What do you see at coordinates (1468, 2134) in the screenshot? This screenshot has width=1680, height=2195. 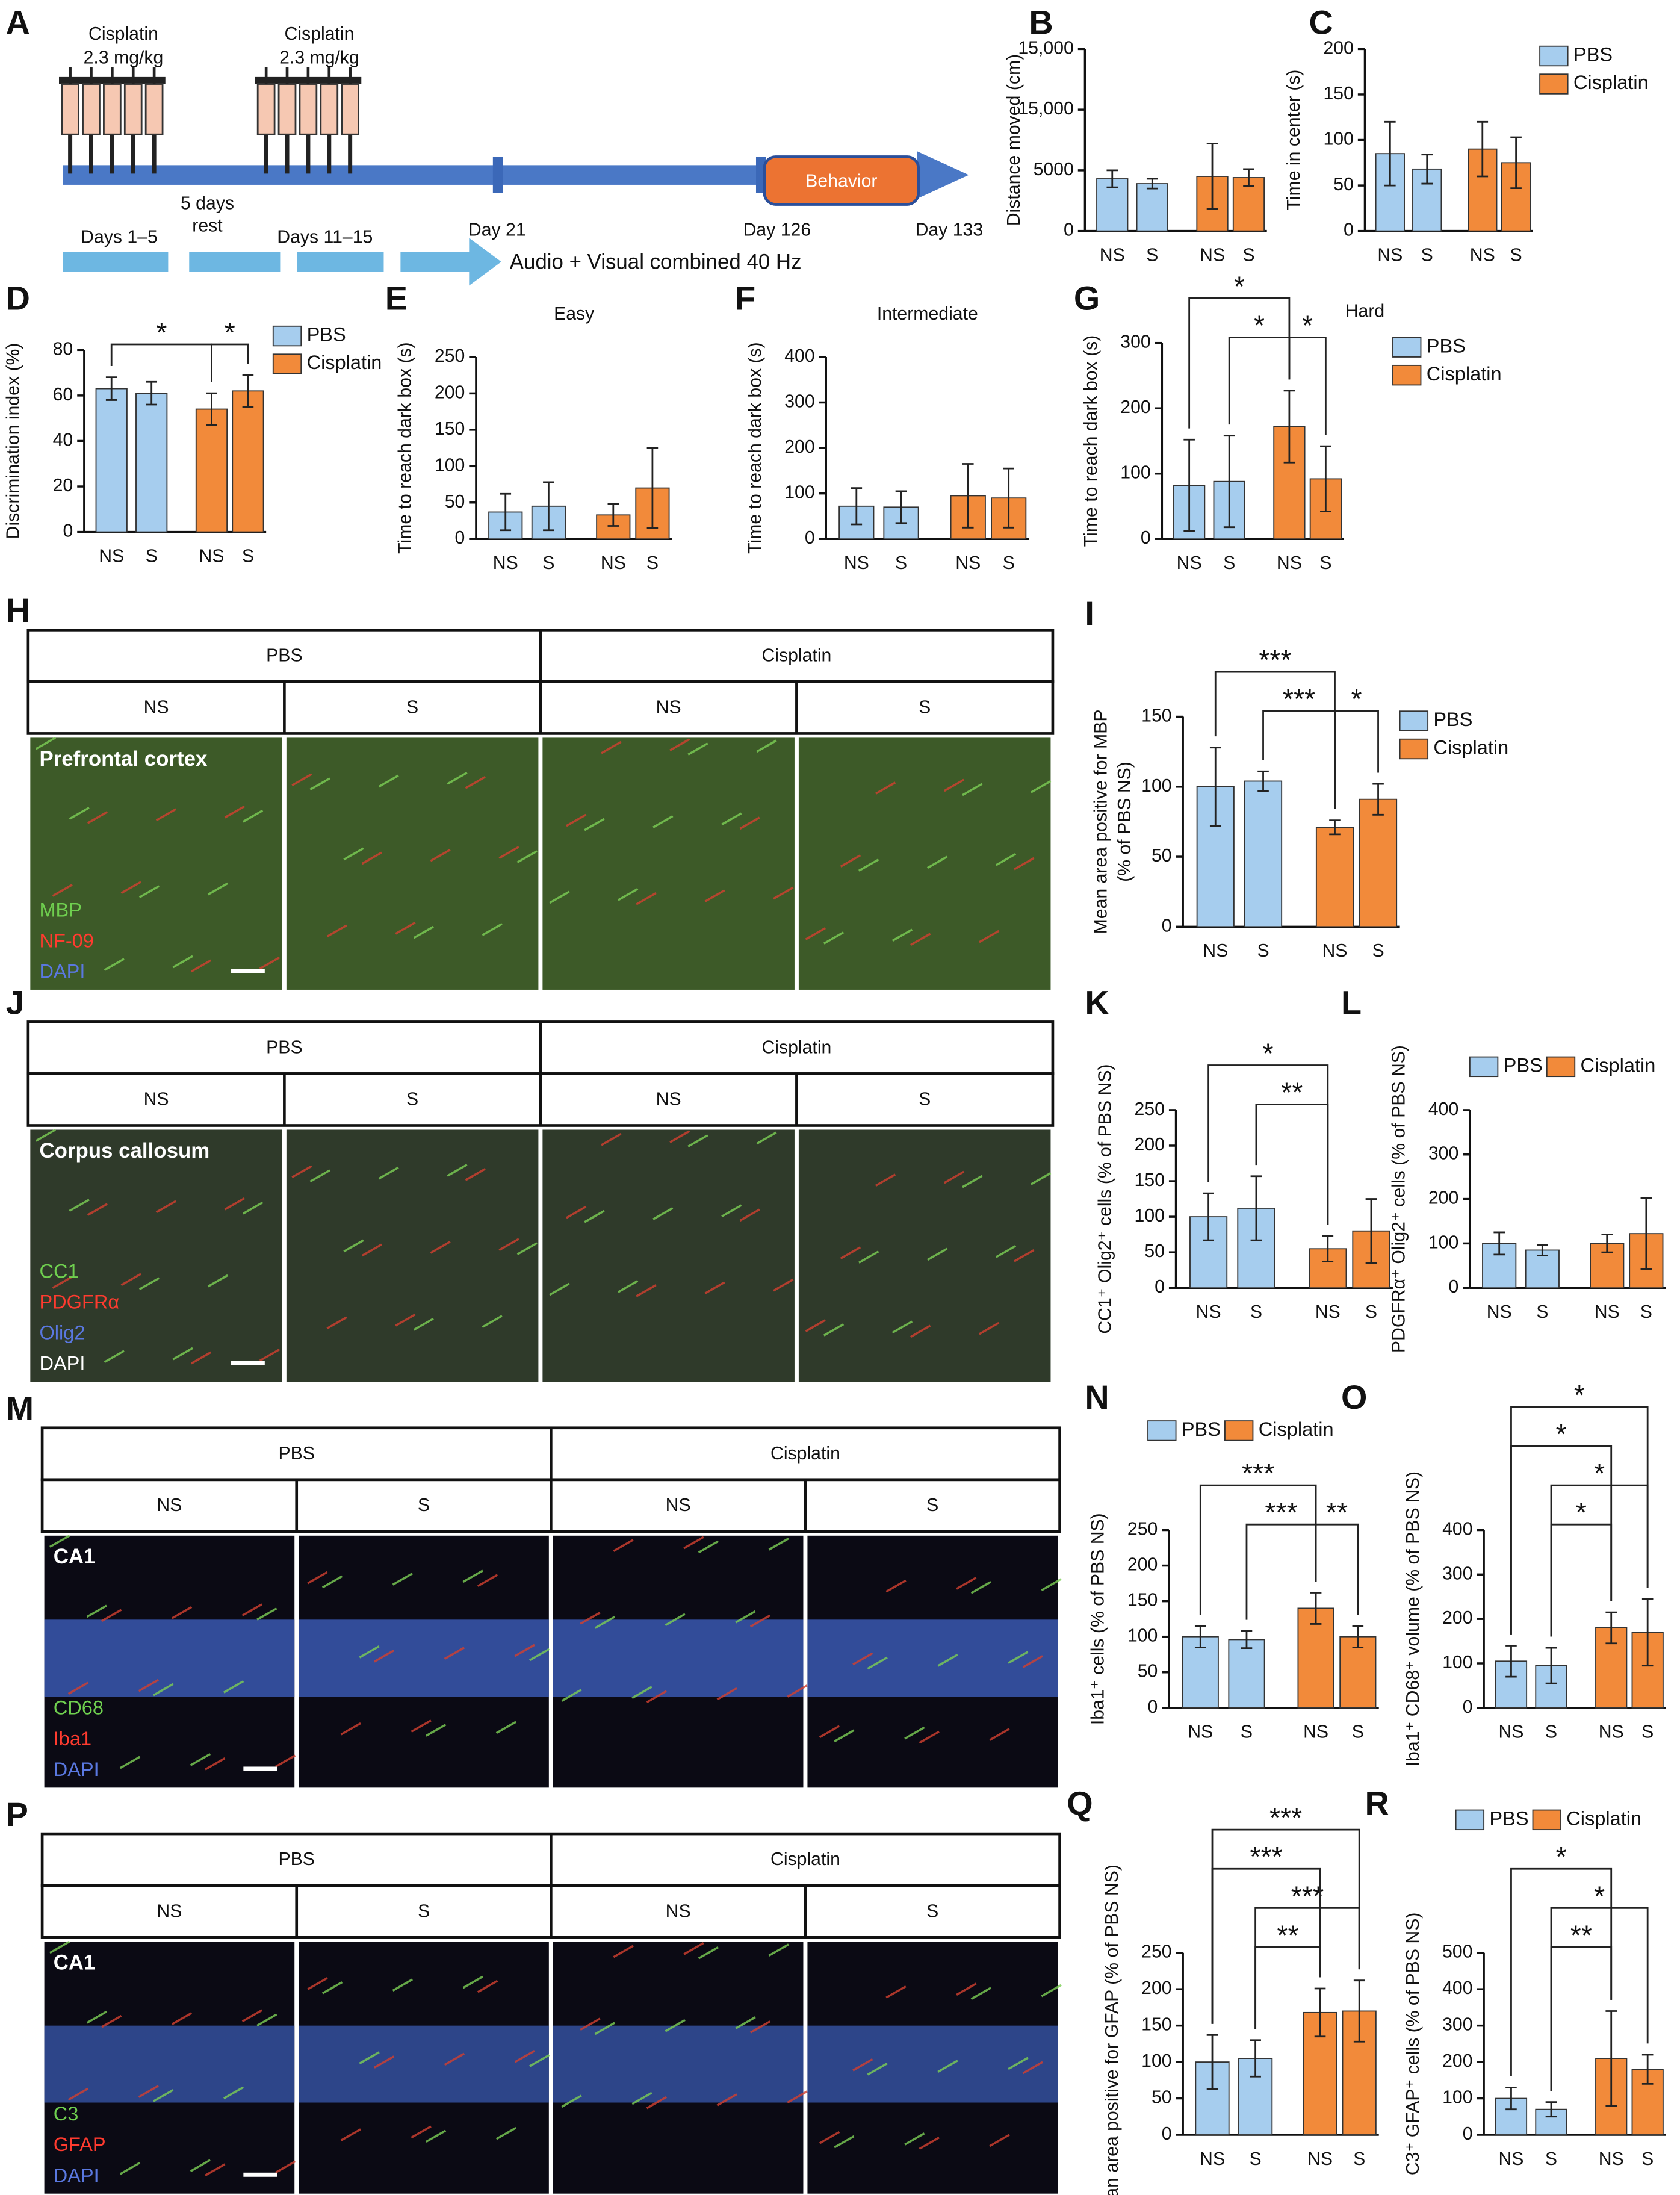 I see `y-tick-label: 0` at bounding box center [1468, 2134].